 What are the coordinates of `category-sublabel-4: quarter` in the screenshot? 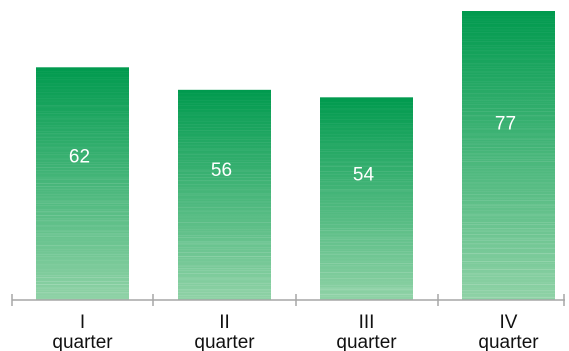 It's located at (508, 341).